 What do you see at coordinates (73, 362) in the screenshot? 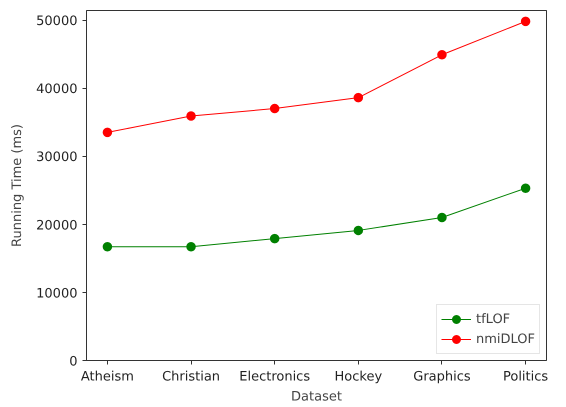
I see `y-tick-label: 0` at bounding box center [73, 362].